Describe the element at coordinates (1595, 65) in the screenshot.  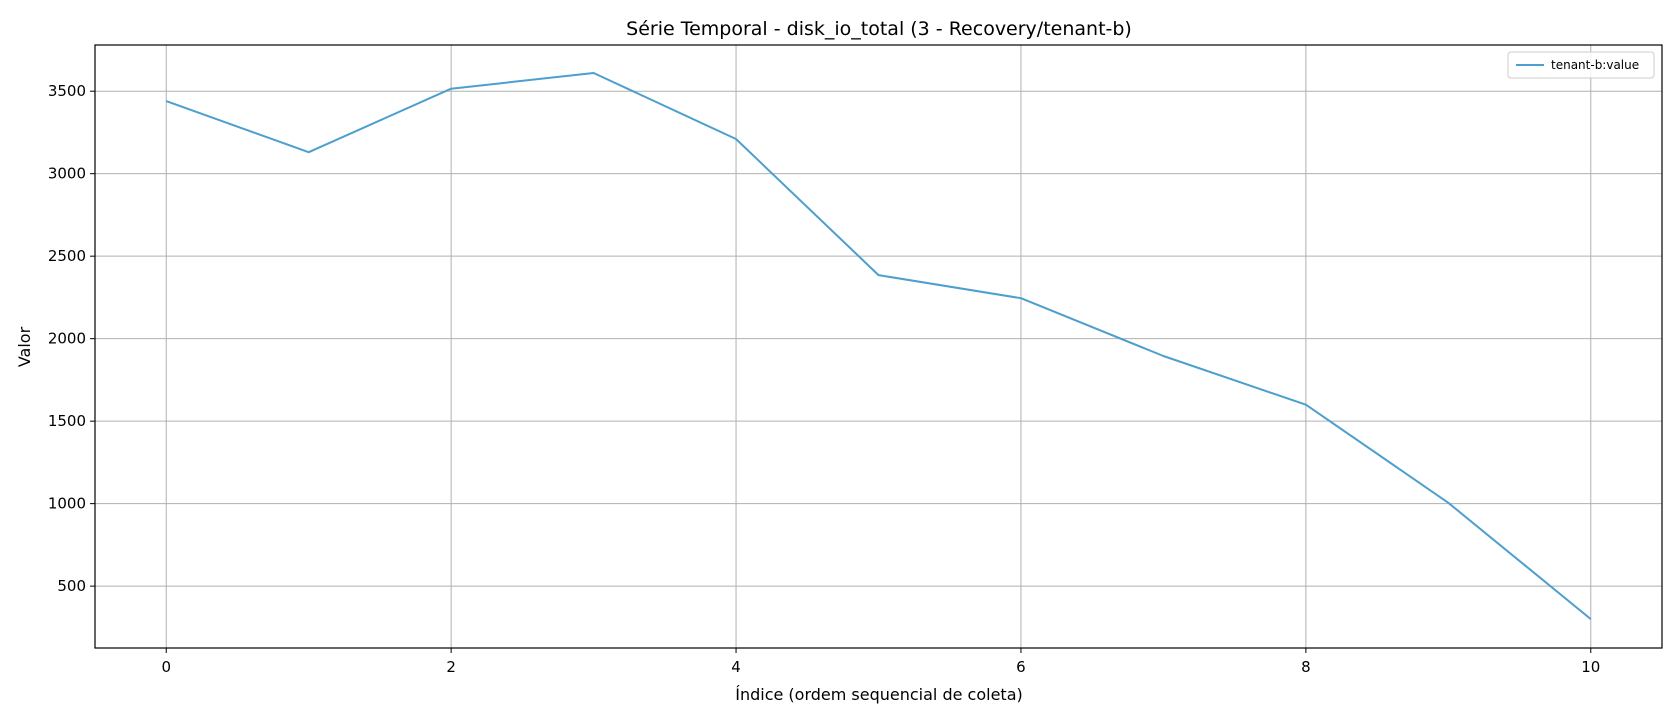
I see `legend-label: tenant-b:value` at that location.